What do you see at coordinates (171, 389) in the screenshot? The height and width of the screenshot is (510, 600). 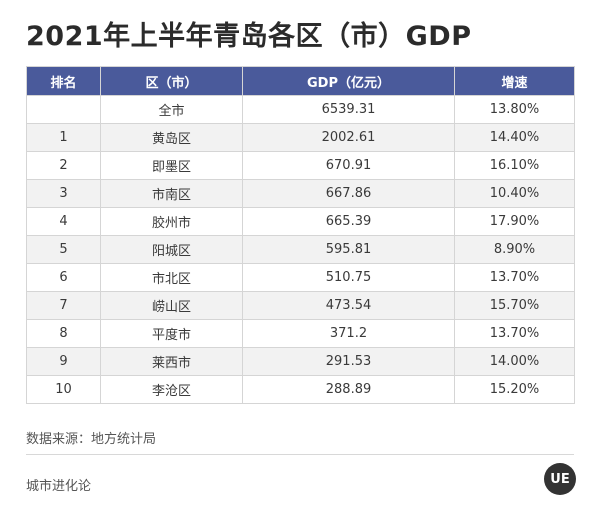 I see `district-cell: 李沧区` at bounding box center [171, 389].